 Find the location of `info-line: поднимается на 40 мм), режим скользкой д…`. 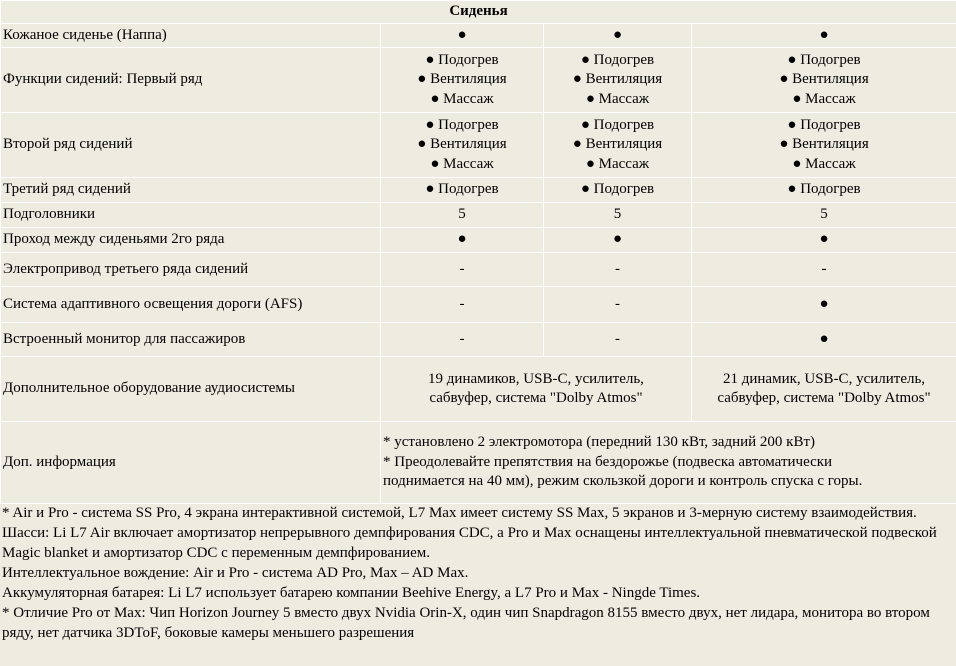

info-line: поднимается на 40 мм), режим скользкой д… is located at coordinates (623, 481).